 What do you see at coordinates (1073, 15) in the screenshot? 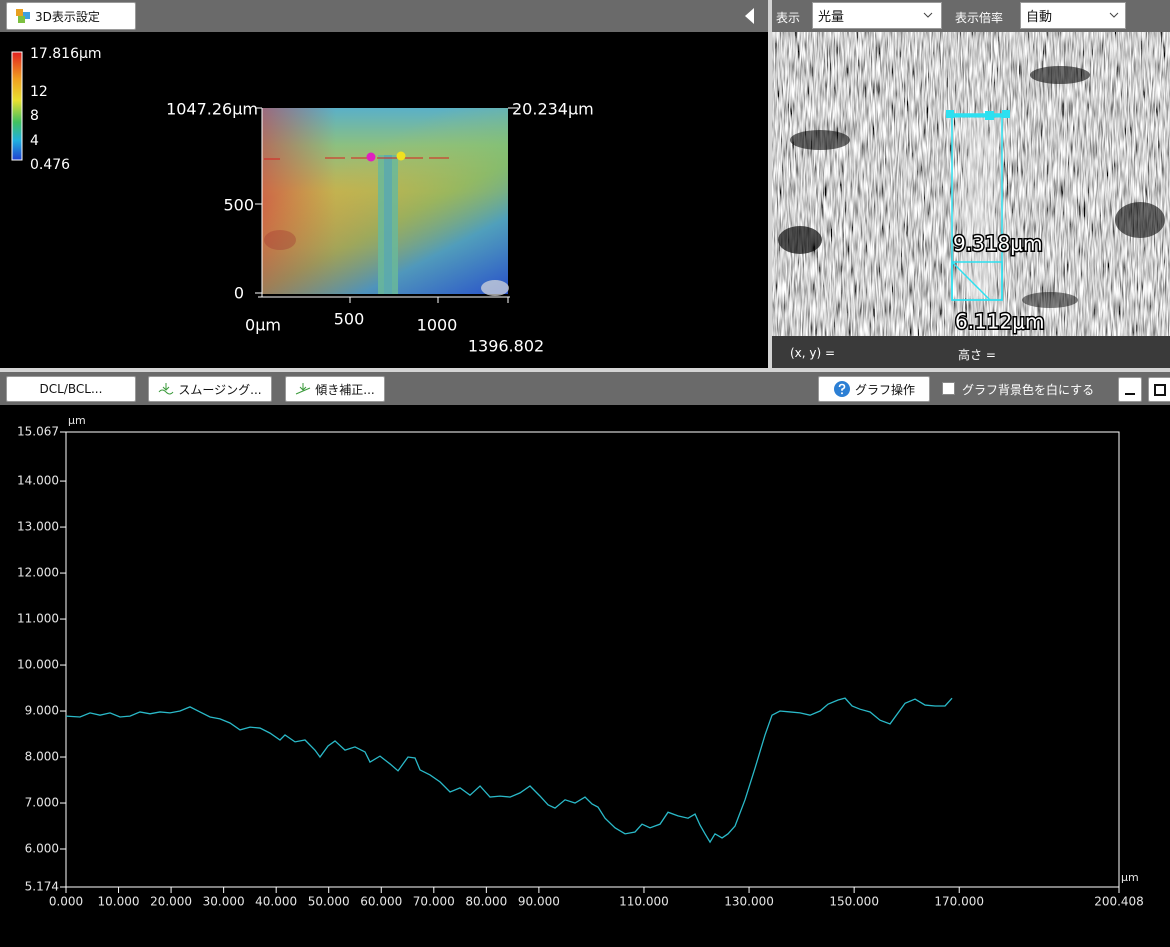
I see `zoom-select: 自動` at bounding box center [1073, 15].